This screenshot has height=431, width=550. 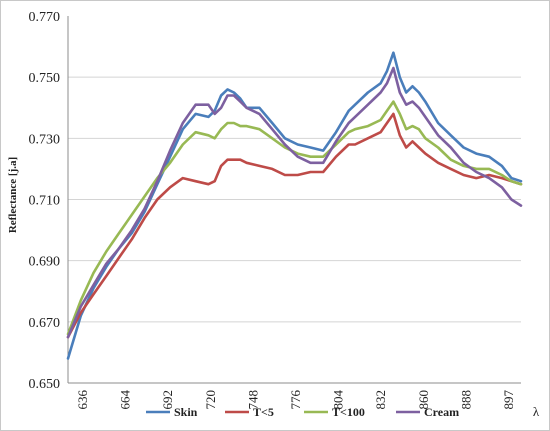 I want to click on y-axis-ticks: 0.770 0.750 0.730 0.710 0.690 0.670 0.650, so click(x=45, y=201).